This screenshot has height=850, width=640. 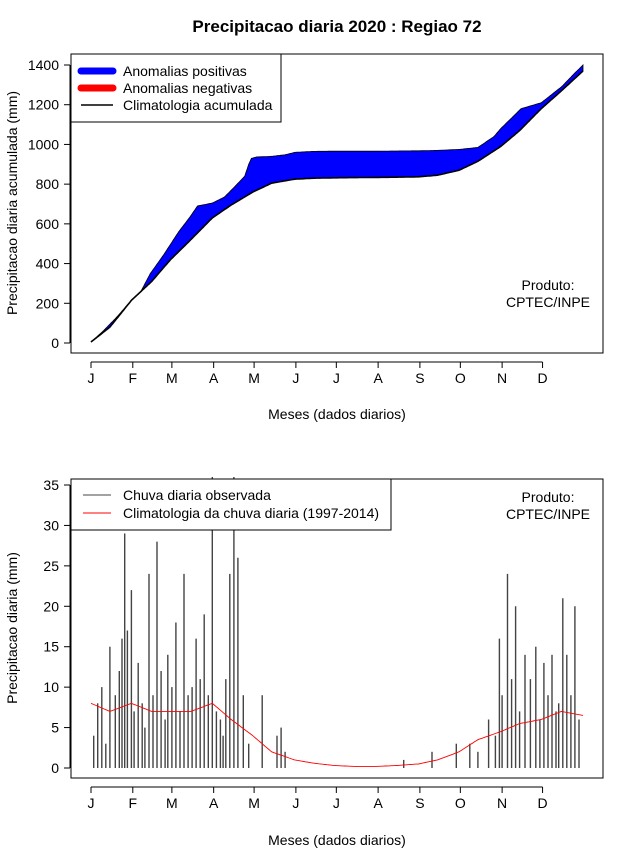 I want to click on y-tick-label: 35, so click(x=51, y=485).